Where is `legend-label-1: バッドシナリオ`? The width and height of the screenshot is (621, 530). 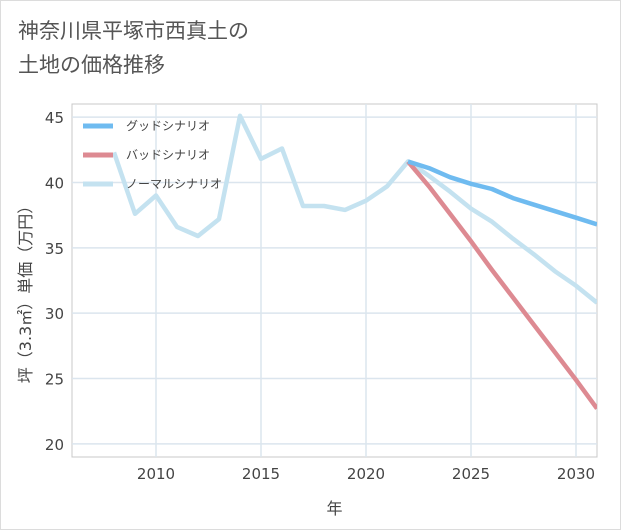
legend-label-1: バッドシナリオ is located at coordinates (168, 155).